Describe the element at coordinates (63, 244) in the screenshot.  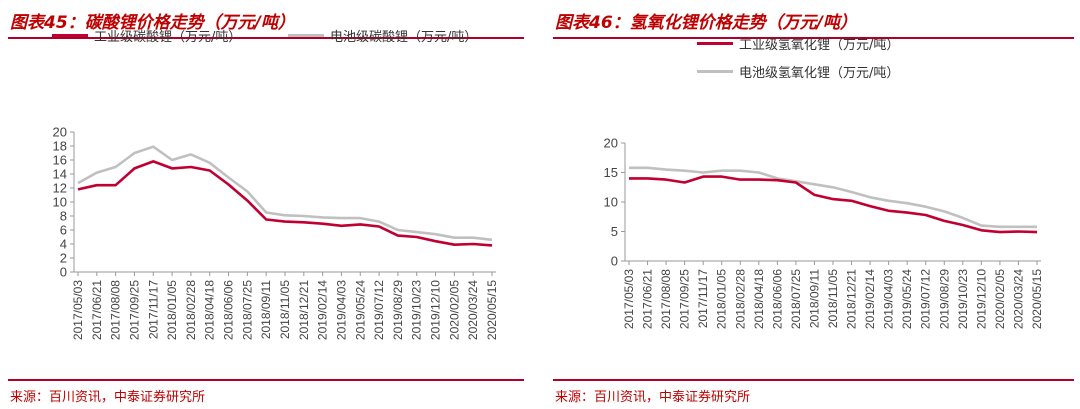
I see `y-tick-label: 4` at that location.